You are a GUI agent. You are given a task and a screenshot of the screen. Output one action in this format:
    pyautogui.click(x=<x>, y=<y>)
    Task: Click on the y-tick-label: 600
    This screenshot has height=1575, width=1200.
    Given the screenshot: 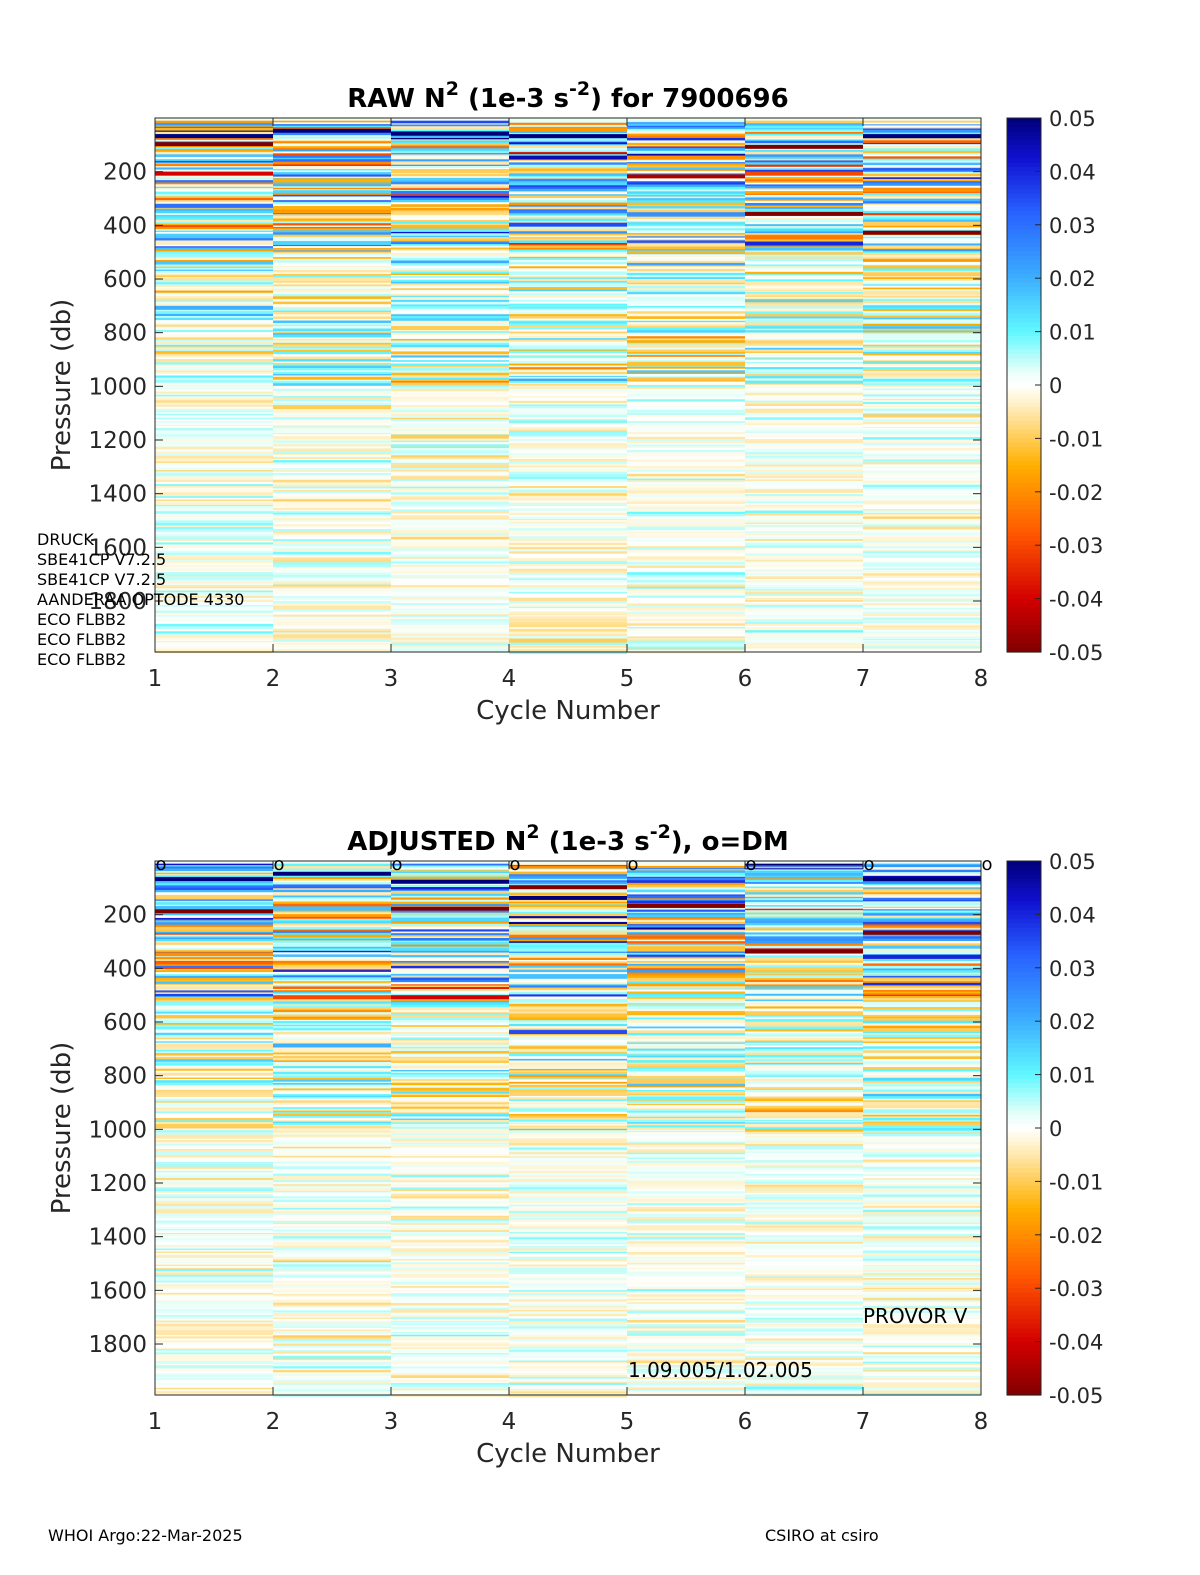 What is the action you would take?
    pyautogui.click(x=125, y=280)
    